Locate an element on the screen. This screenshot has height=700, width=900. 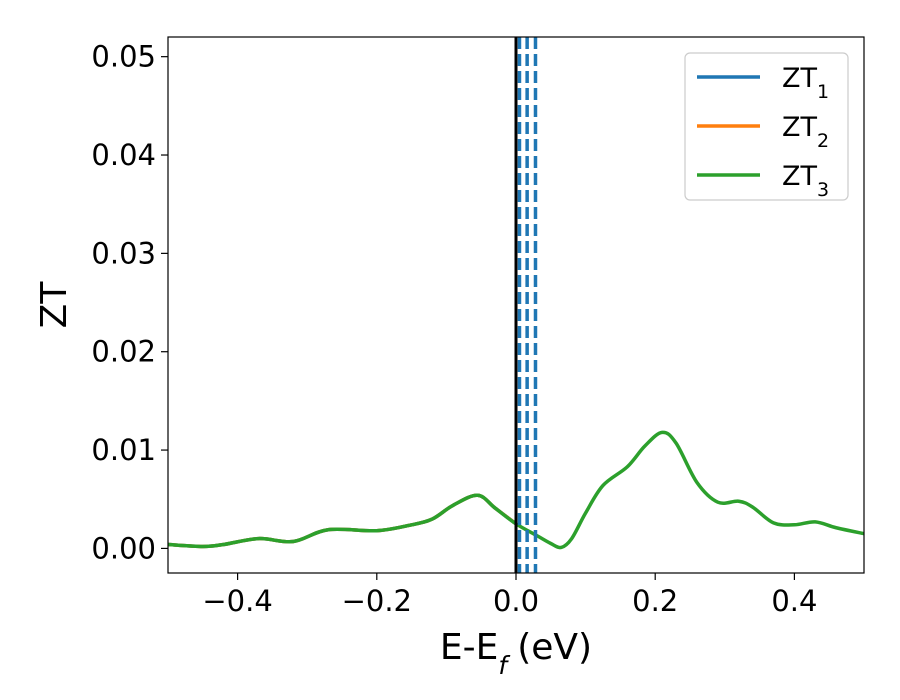
x-axis-title: E-Ef (eV) is located at coordinates (516, 653).